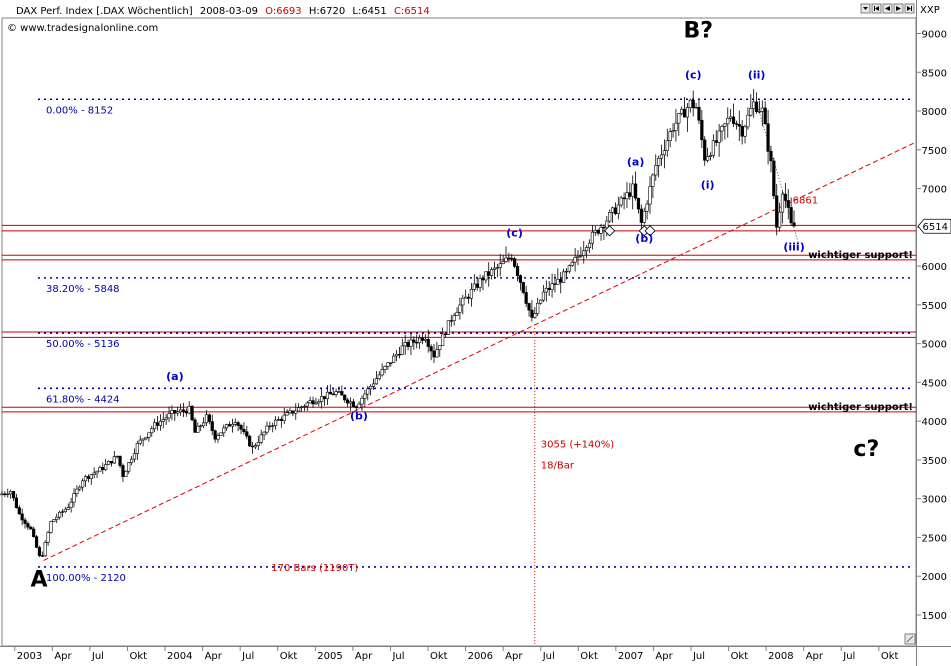 The height and width of the screenshot is (666, 951). Describe the element at coordinates (865, 8) in the screenshot. I see `chart-menu-button` at that location.